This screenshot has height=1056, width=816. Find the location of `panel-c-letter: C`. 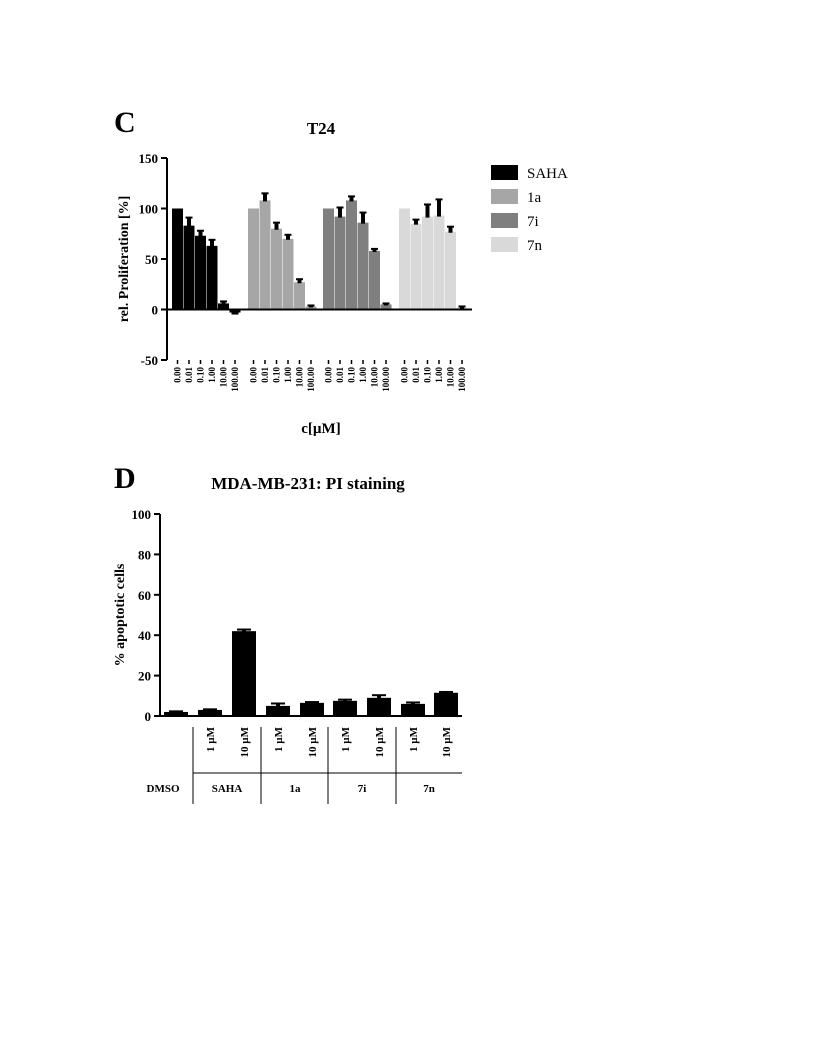

panel-c-letter: C is located at coordinates (125, 122).